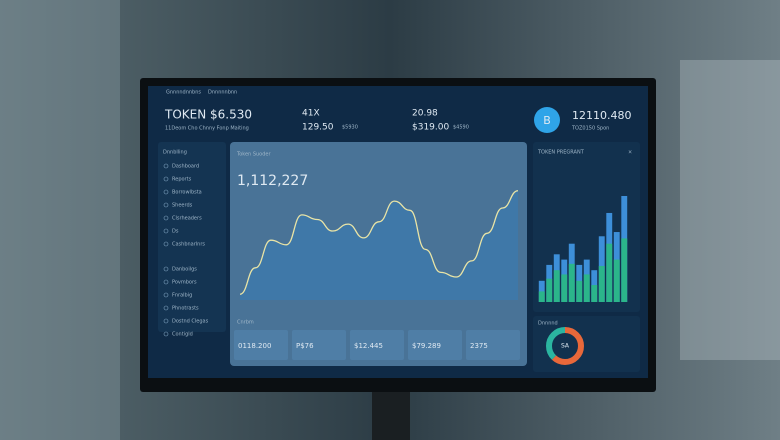 The image size is (780, 440). I want to click on sidebar-item: Phnotrasts, so click(185, 309).